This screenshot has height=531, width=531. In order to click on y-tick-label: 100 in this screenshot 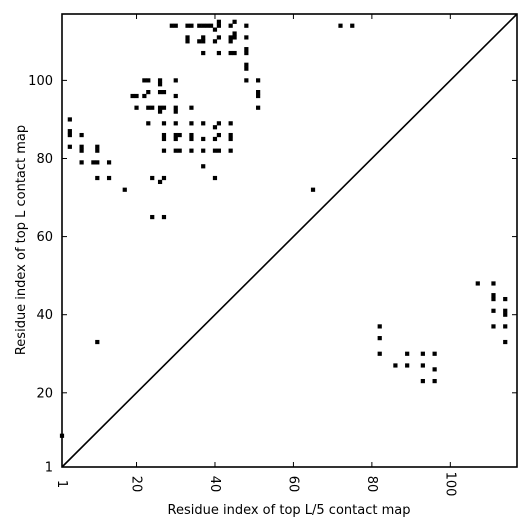, I will do `click(40, 81)`.